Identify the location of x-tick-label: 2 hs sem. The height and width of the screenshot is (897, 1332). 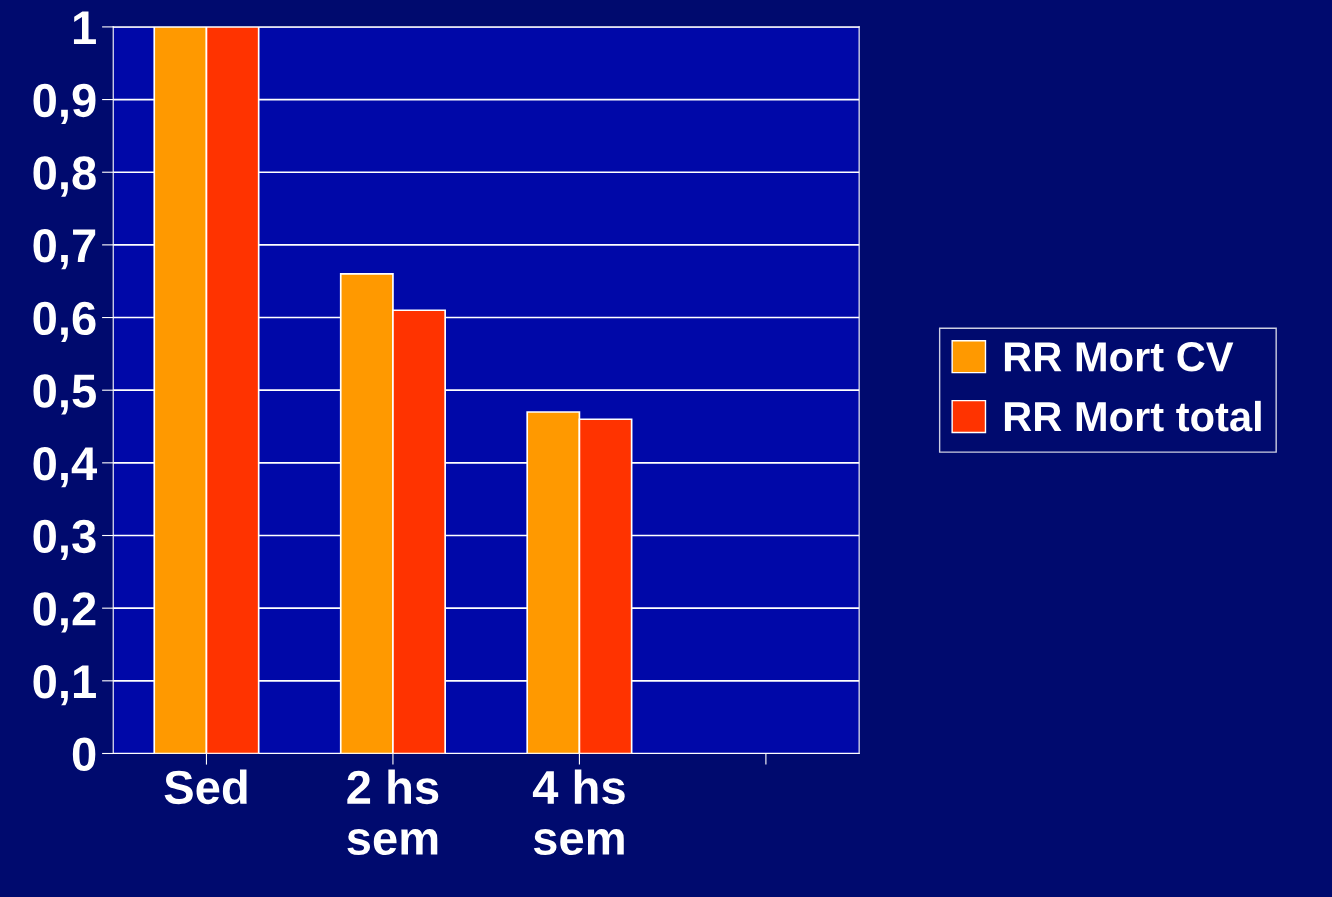
(393, 812).